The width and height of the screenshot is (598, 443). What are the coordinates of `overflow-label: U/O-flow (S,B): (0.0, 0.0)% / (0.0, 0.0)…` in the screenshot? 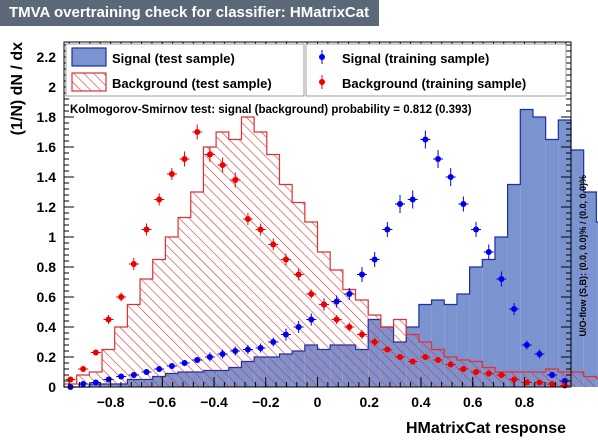 It's located at (583, 256).